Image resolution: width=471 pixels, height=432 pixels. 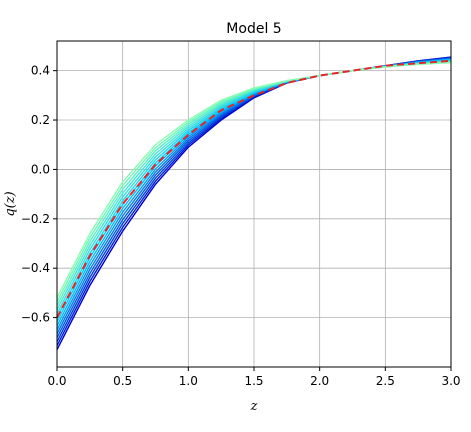 What do you see at coordinates (10, 203) in the screenshot?
I see `y-axis-label: q(z)` at bounding box center [10, 203].